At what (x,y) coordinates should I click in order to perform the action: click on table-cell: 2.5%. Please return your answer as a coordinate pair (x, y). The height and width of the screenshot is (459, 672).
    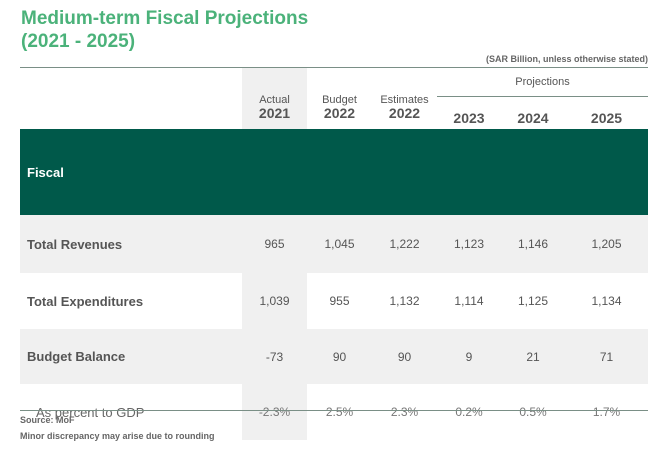
    Looking at the image, I should click on (339, 412).